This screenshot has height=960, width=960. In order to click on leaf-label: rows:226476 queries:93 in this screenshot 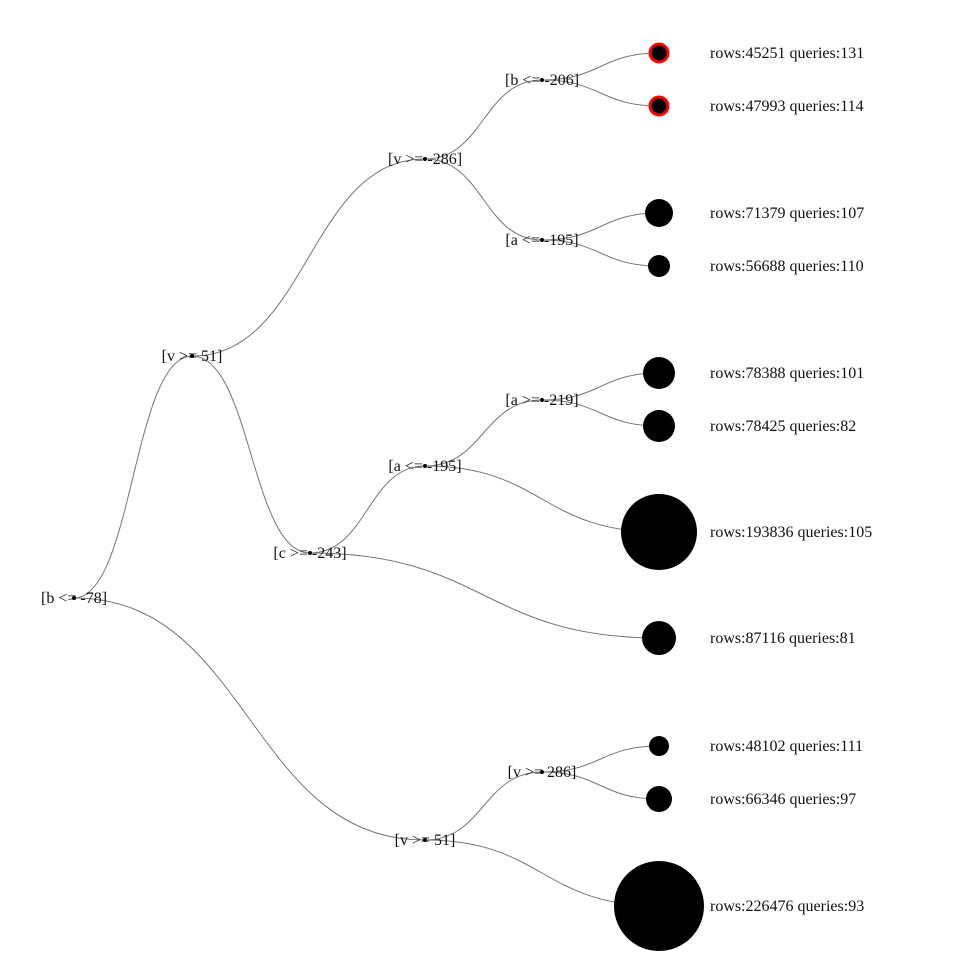, I will do `click(787, 906)`.